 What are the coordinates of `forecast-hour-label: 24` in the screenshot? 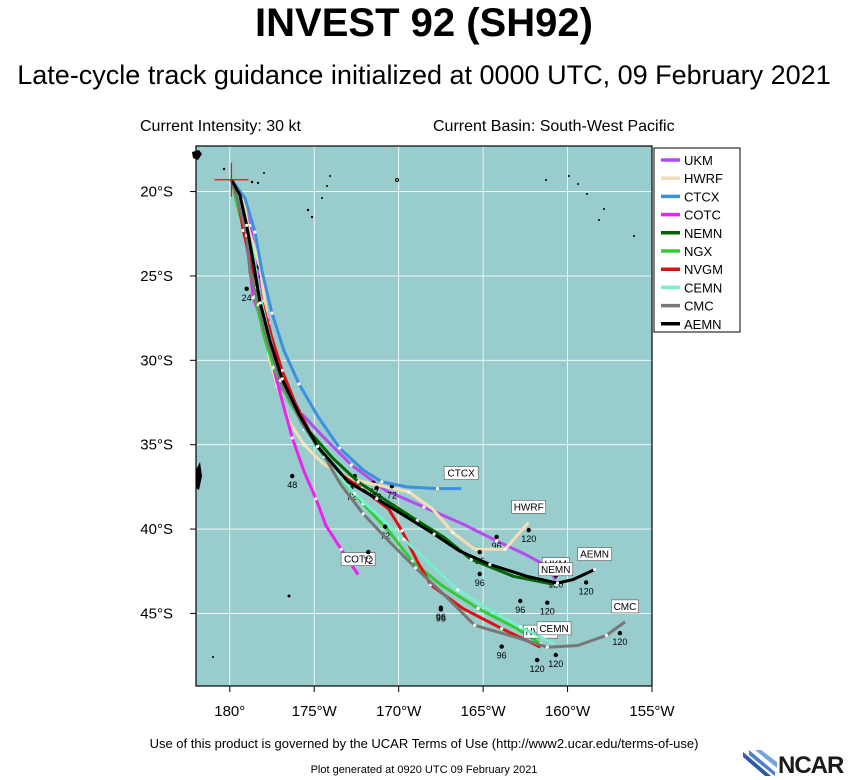 It's located at (247, 298).